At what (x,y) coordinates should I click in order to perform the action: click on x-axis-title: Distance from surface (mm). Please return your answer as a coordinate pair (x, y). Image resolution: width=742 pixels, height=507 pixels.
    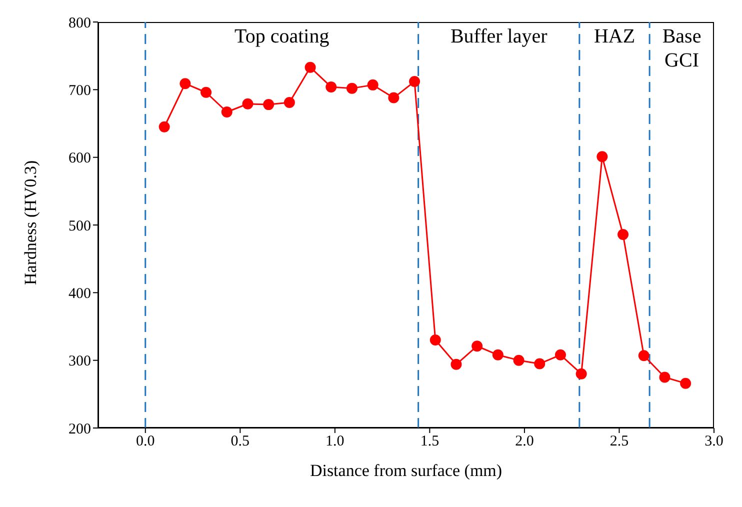
    Looking at the image, I should click on (406, 470).